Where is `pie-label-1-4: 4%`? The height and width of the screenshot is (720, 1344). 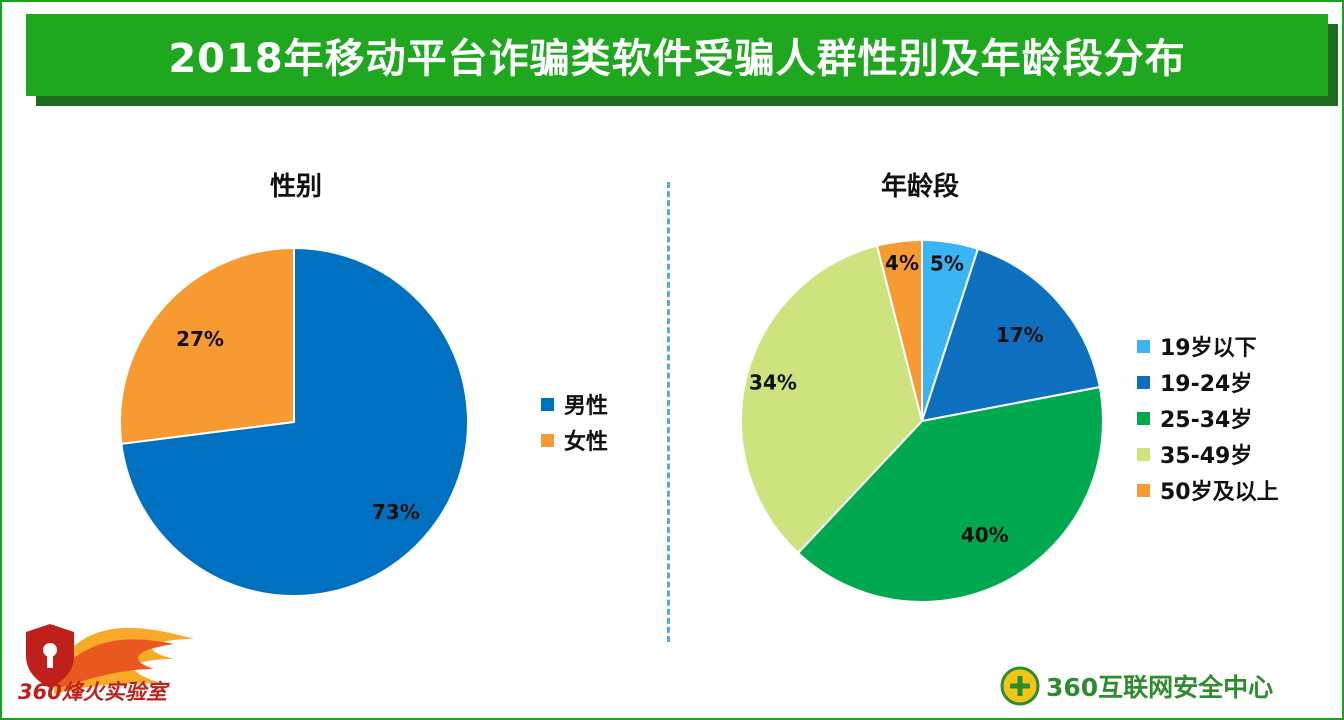
pie-label-1-4: 4% is located at coordinates (902, 263).